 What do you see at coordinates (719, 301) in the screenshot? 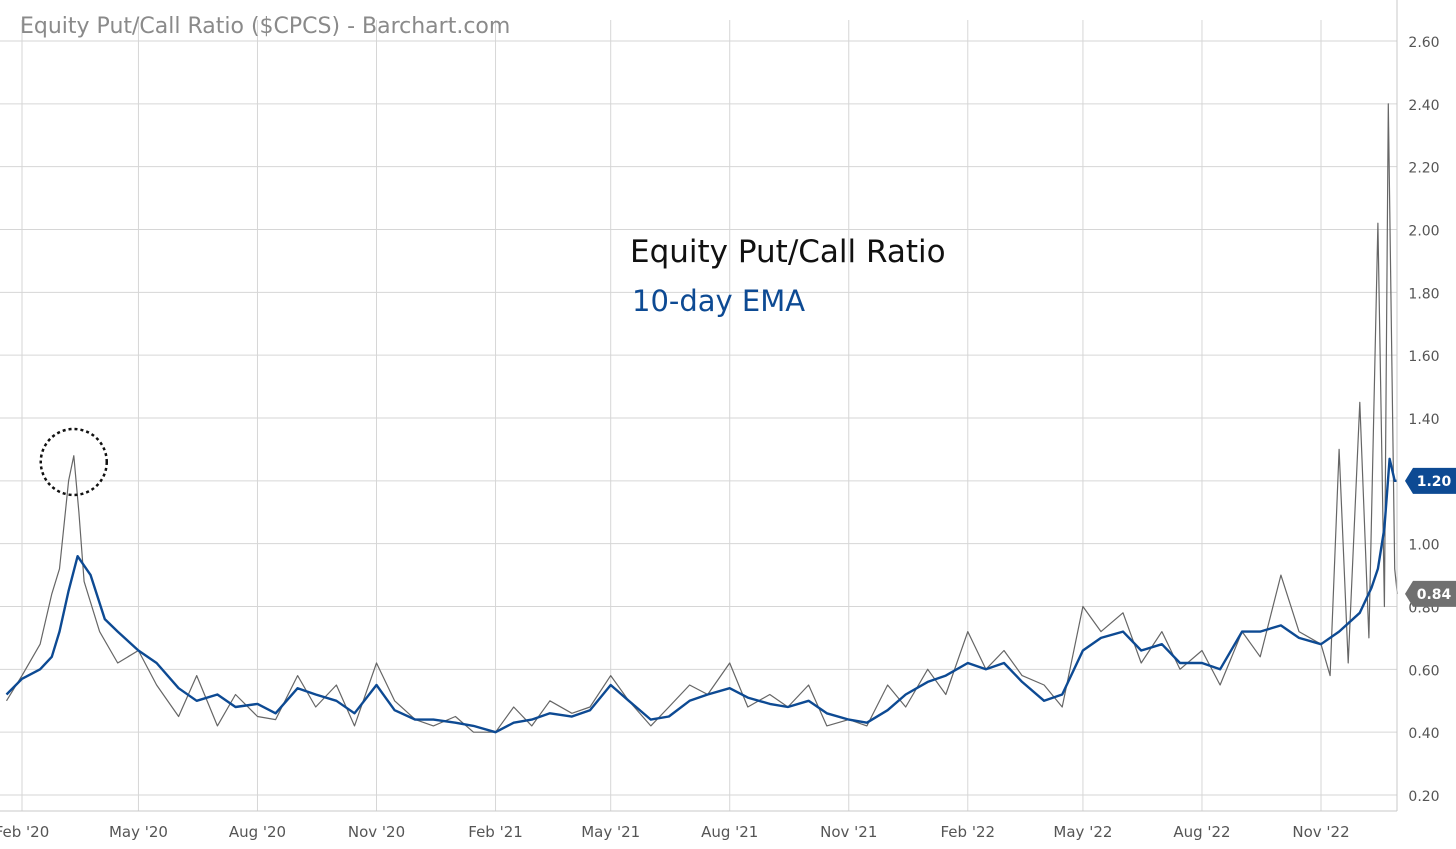
I see `legend-10-day-ema: 10-day EMA` at bounding box center [719, 301].